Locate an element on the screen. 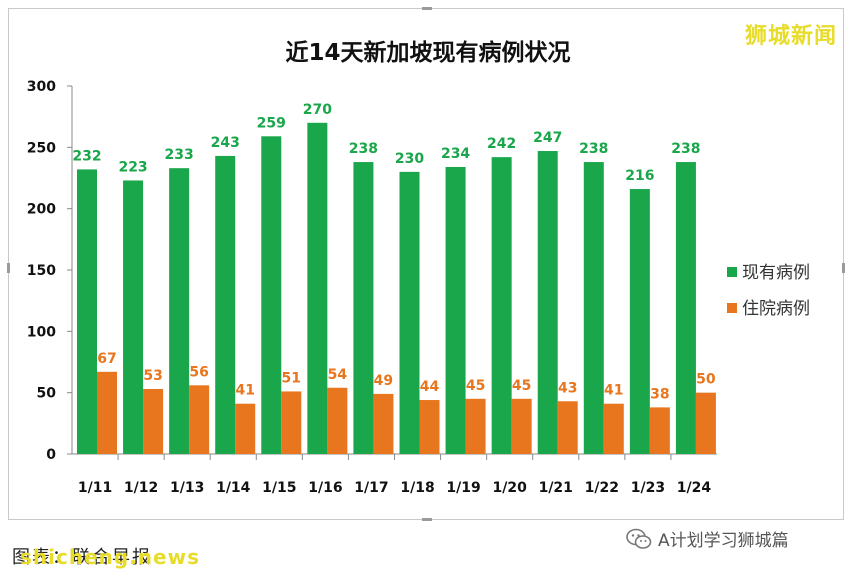  x-tick-label: 1/24 is located at coordinates (694, 488).